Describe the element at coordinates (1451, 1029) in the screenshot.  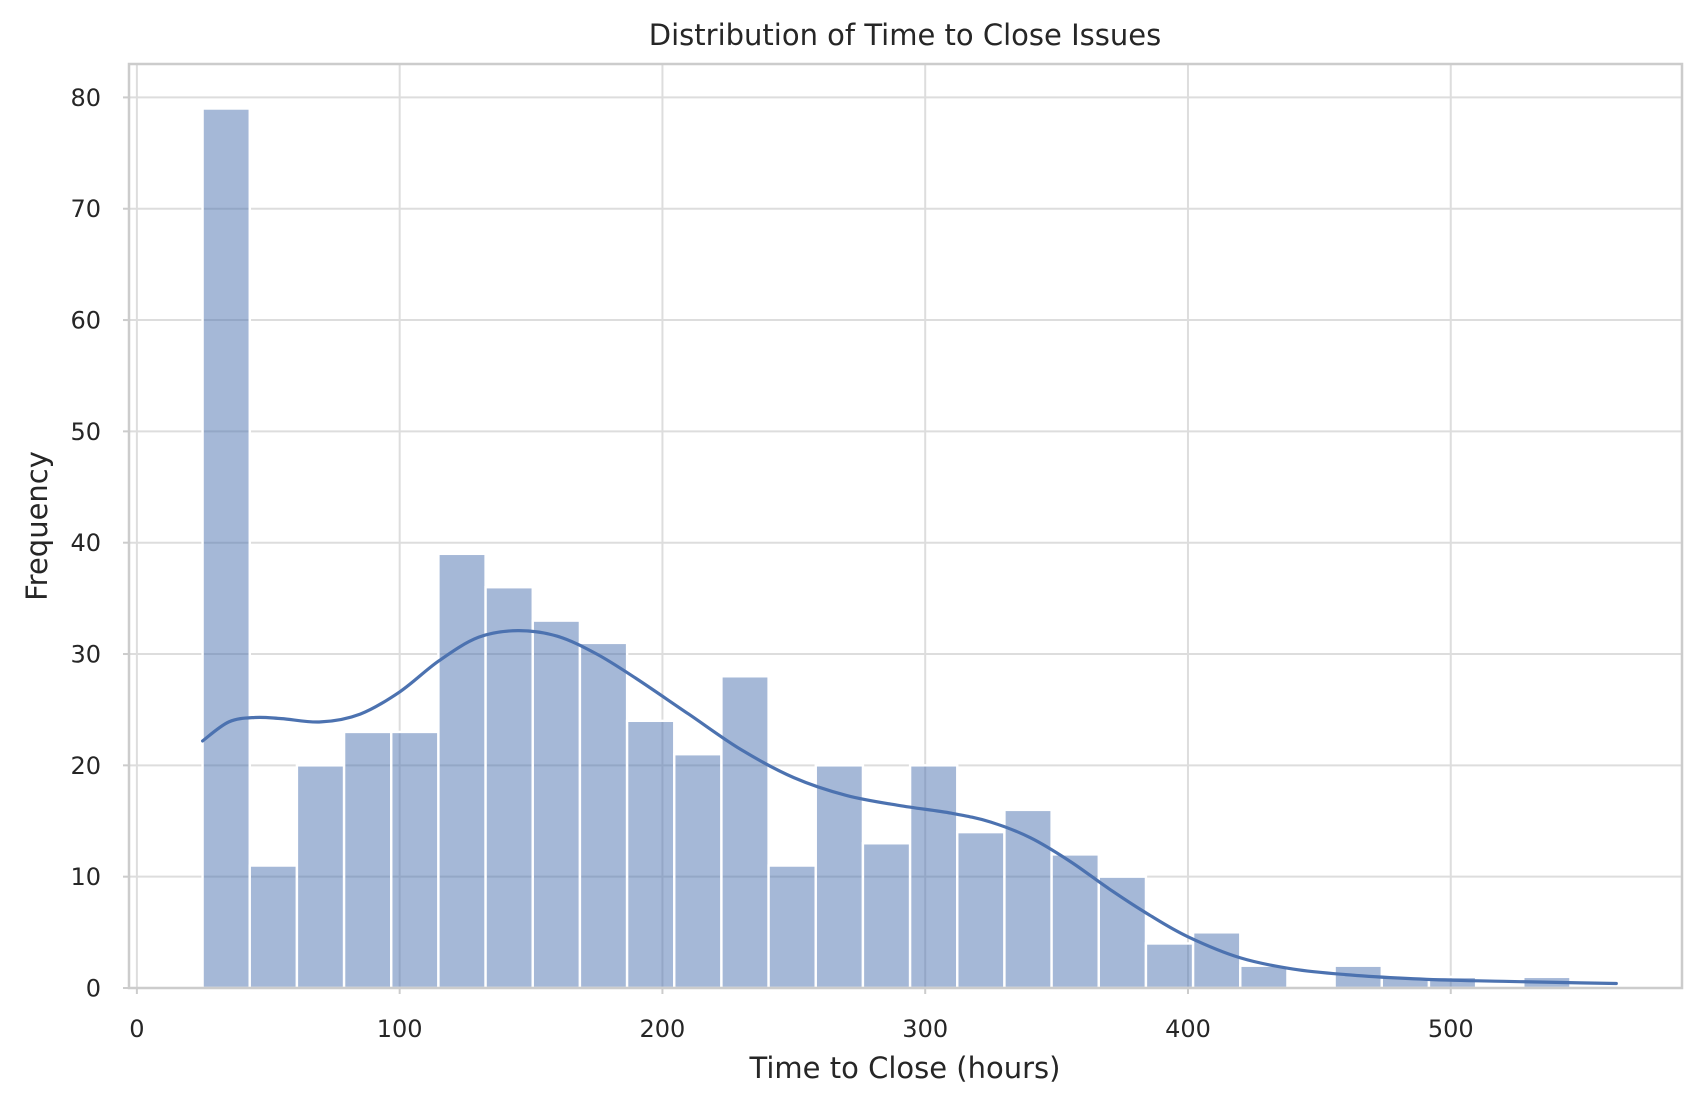
I see `x-tick-label: 500` at that location.